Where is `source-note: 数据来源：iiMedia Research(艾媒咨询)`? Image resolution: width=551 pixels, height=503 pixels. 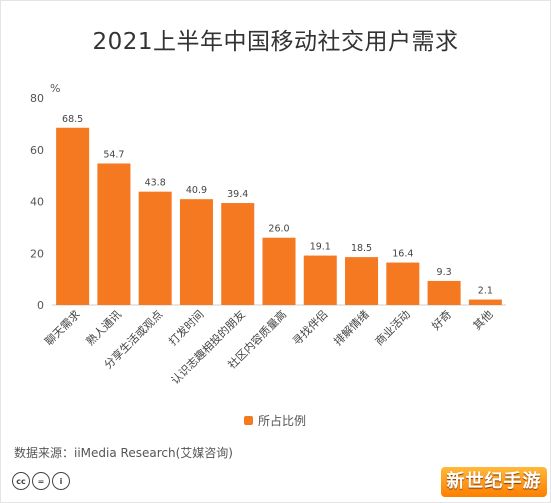
source-note: 数据来源：iiMedia Research(艾媒咨询) is located at coordinates (123, 453).